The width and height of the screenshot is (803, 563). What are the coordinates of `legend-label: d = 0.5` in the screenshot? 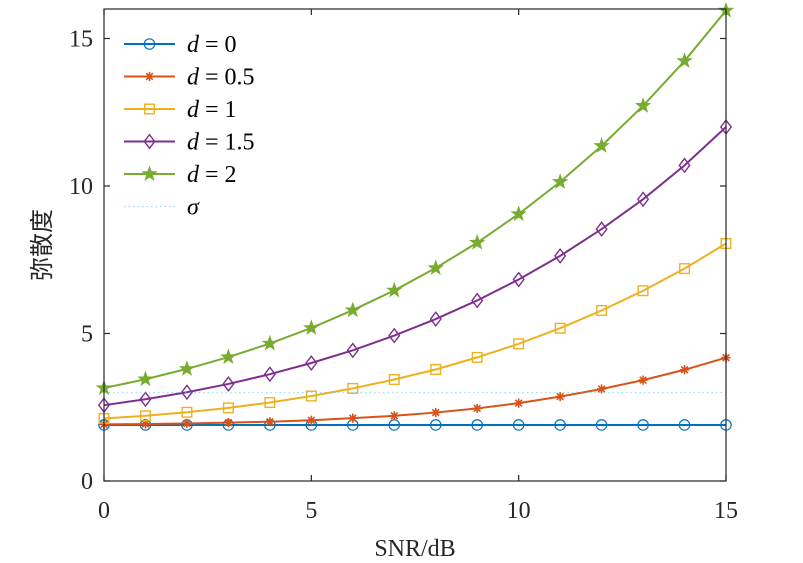 It's located at (221, 78).